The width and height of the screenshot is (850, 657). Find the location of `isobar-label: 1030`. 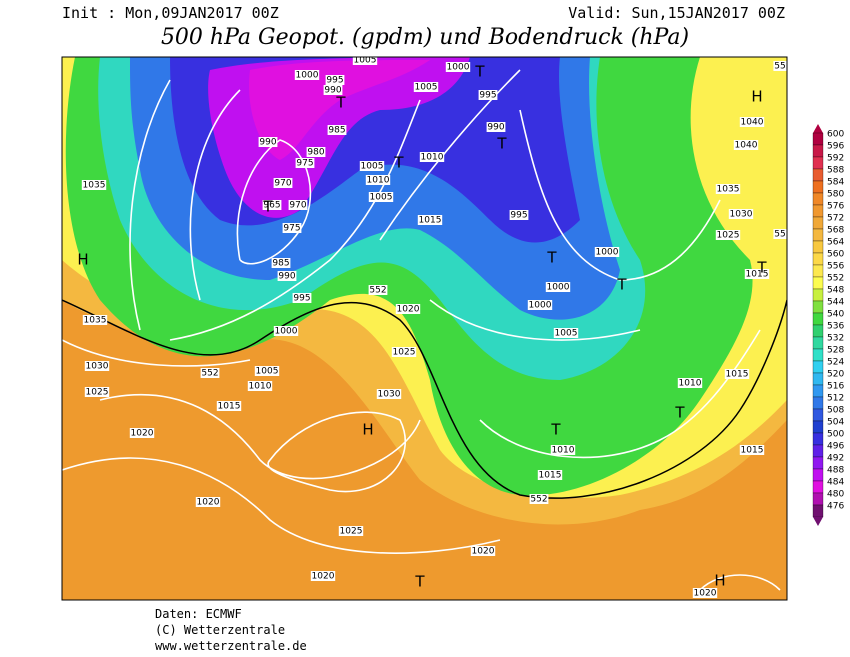

isobar-label: 1030 is located at coordinates (389, 395).